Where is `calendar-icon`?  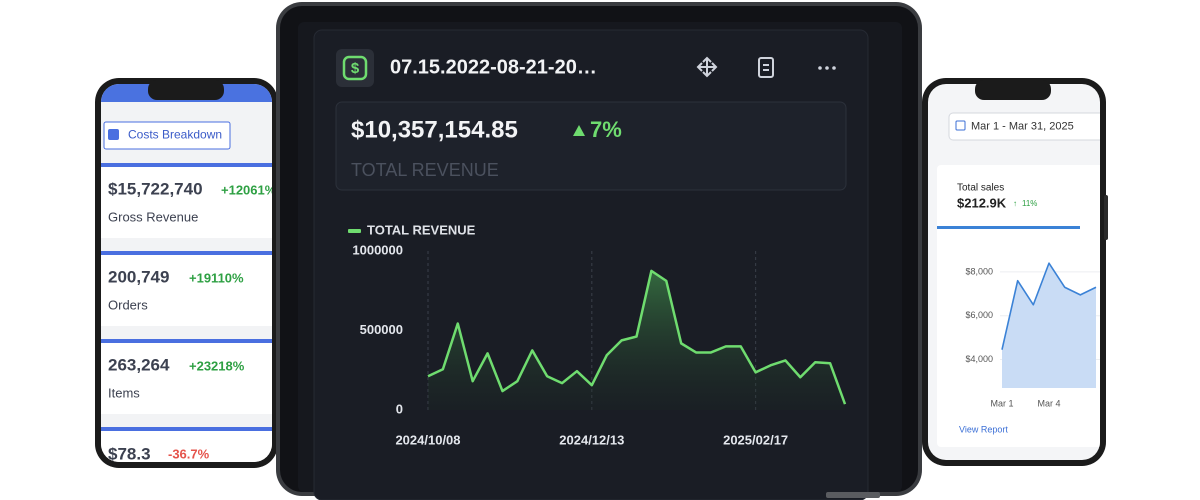 calendar-icon is located at coordinates (960, 125).